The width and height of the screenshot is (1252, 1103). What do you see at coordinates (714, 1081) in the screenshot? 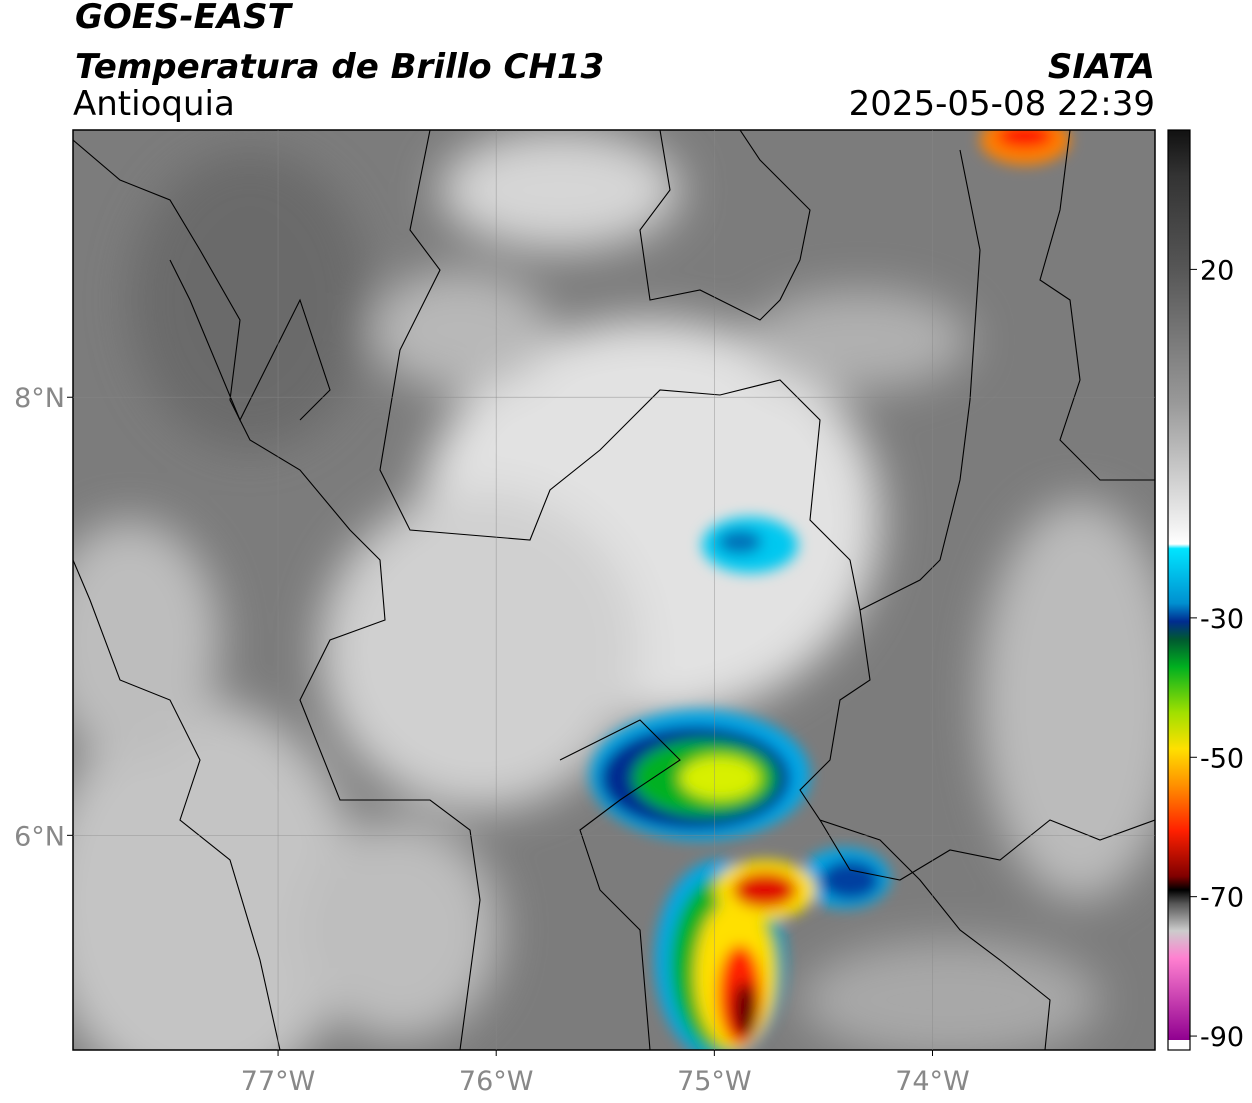
I see `x-tick-label: 75°W` at bounding box center [714, 1081].